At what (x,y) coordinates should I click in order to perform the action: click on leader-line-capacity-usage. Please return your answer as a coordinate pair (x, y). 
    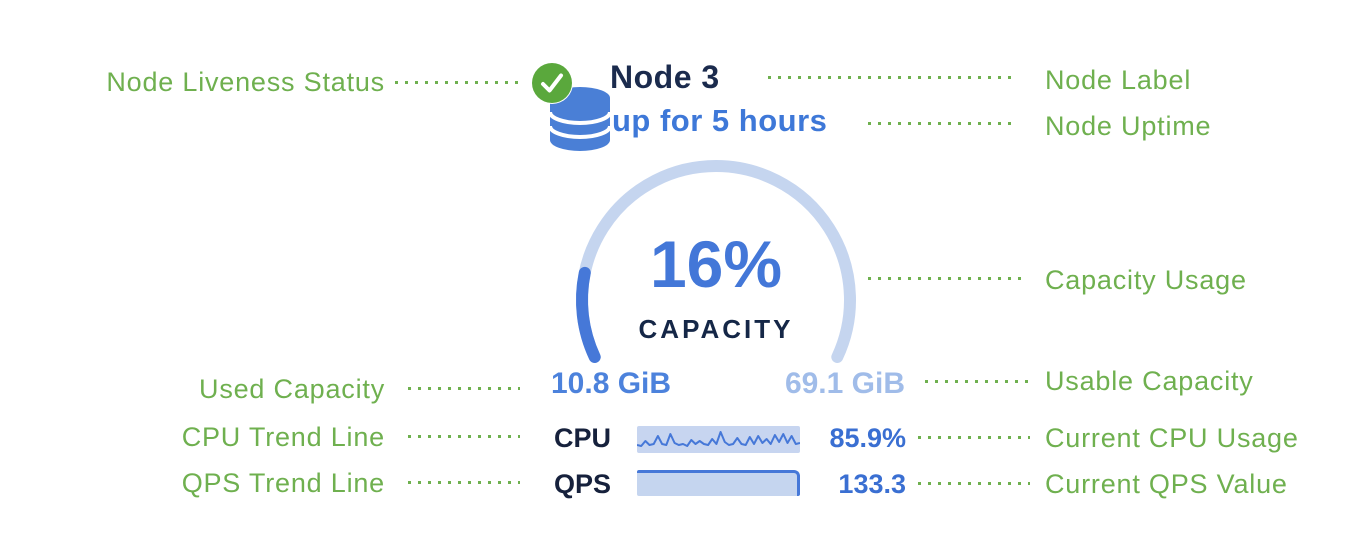
    Looking at the image, I should click on (945, 278).